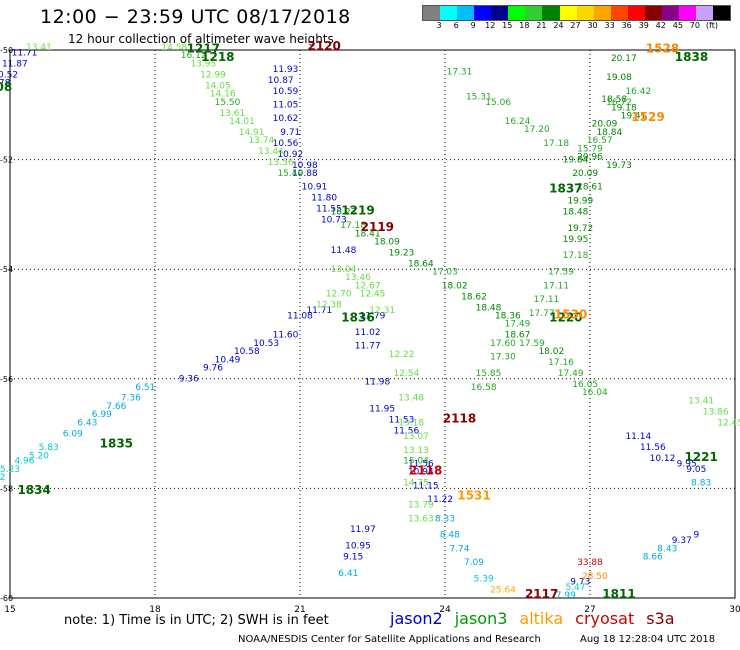  Describe the element at coordinates (73, 434) in the screenshot. I see `wave-height-label: 6.09` at that location.